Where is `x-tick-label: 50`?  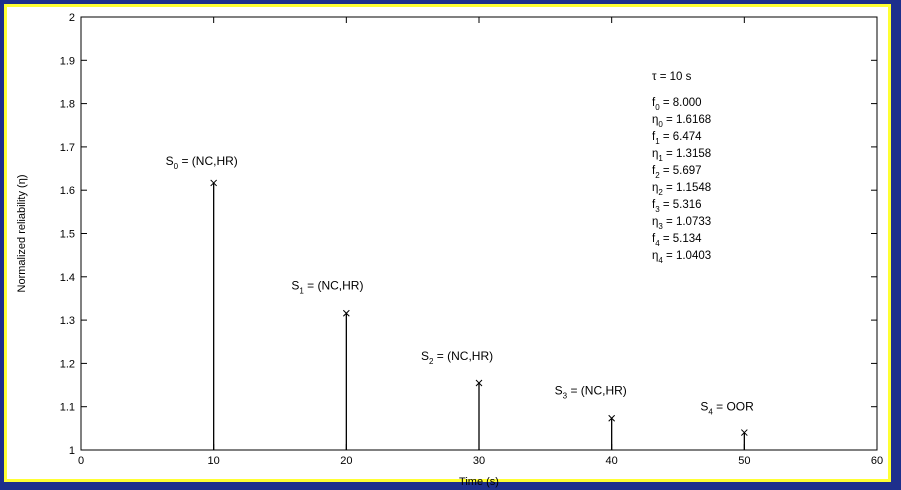
x-tick-label: 50 is located at coordinates (744, 461).